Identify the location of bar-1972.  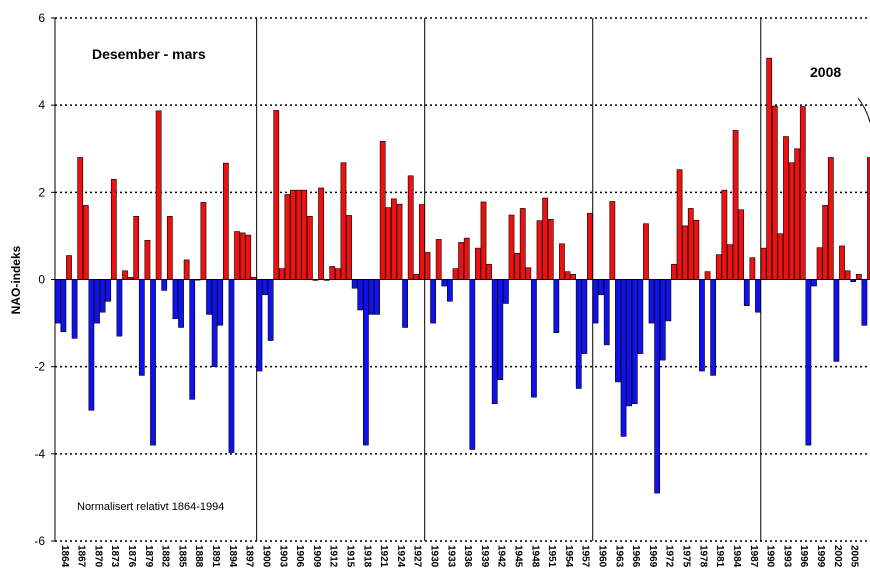
(662, 320).